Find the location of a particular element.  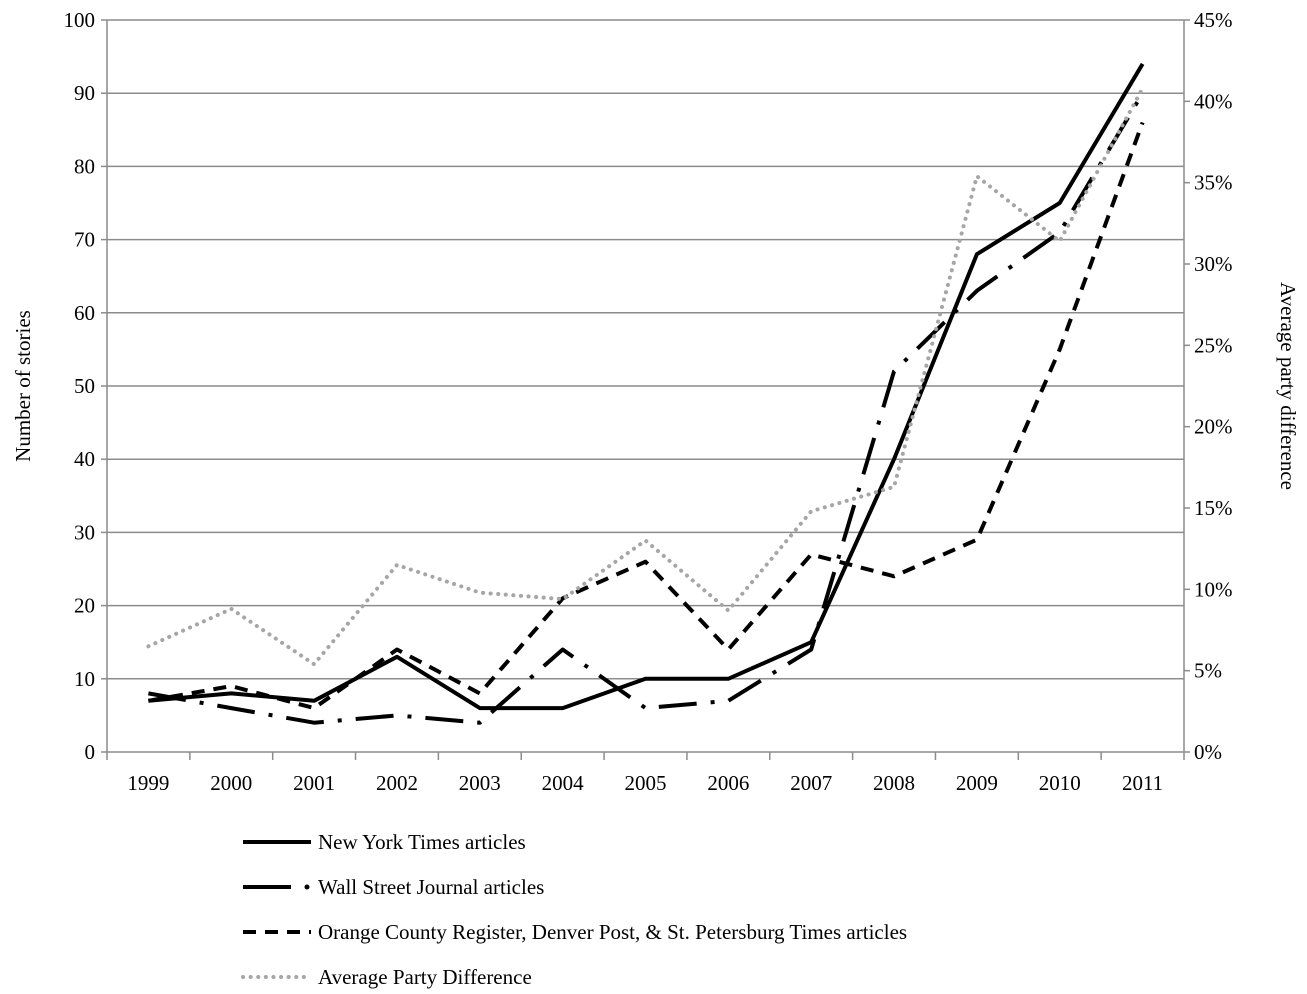

left-tick-label: 50 is located at coordinates (84, 386).